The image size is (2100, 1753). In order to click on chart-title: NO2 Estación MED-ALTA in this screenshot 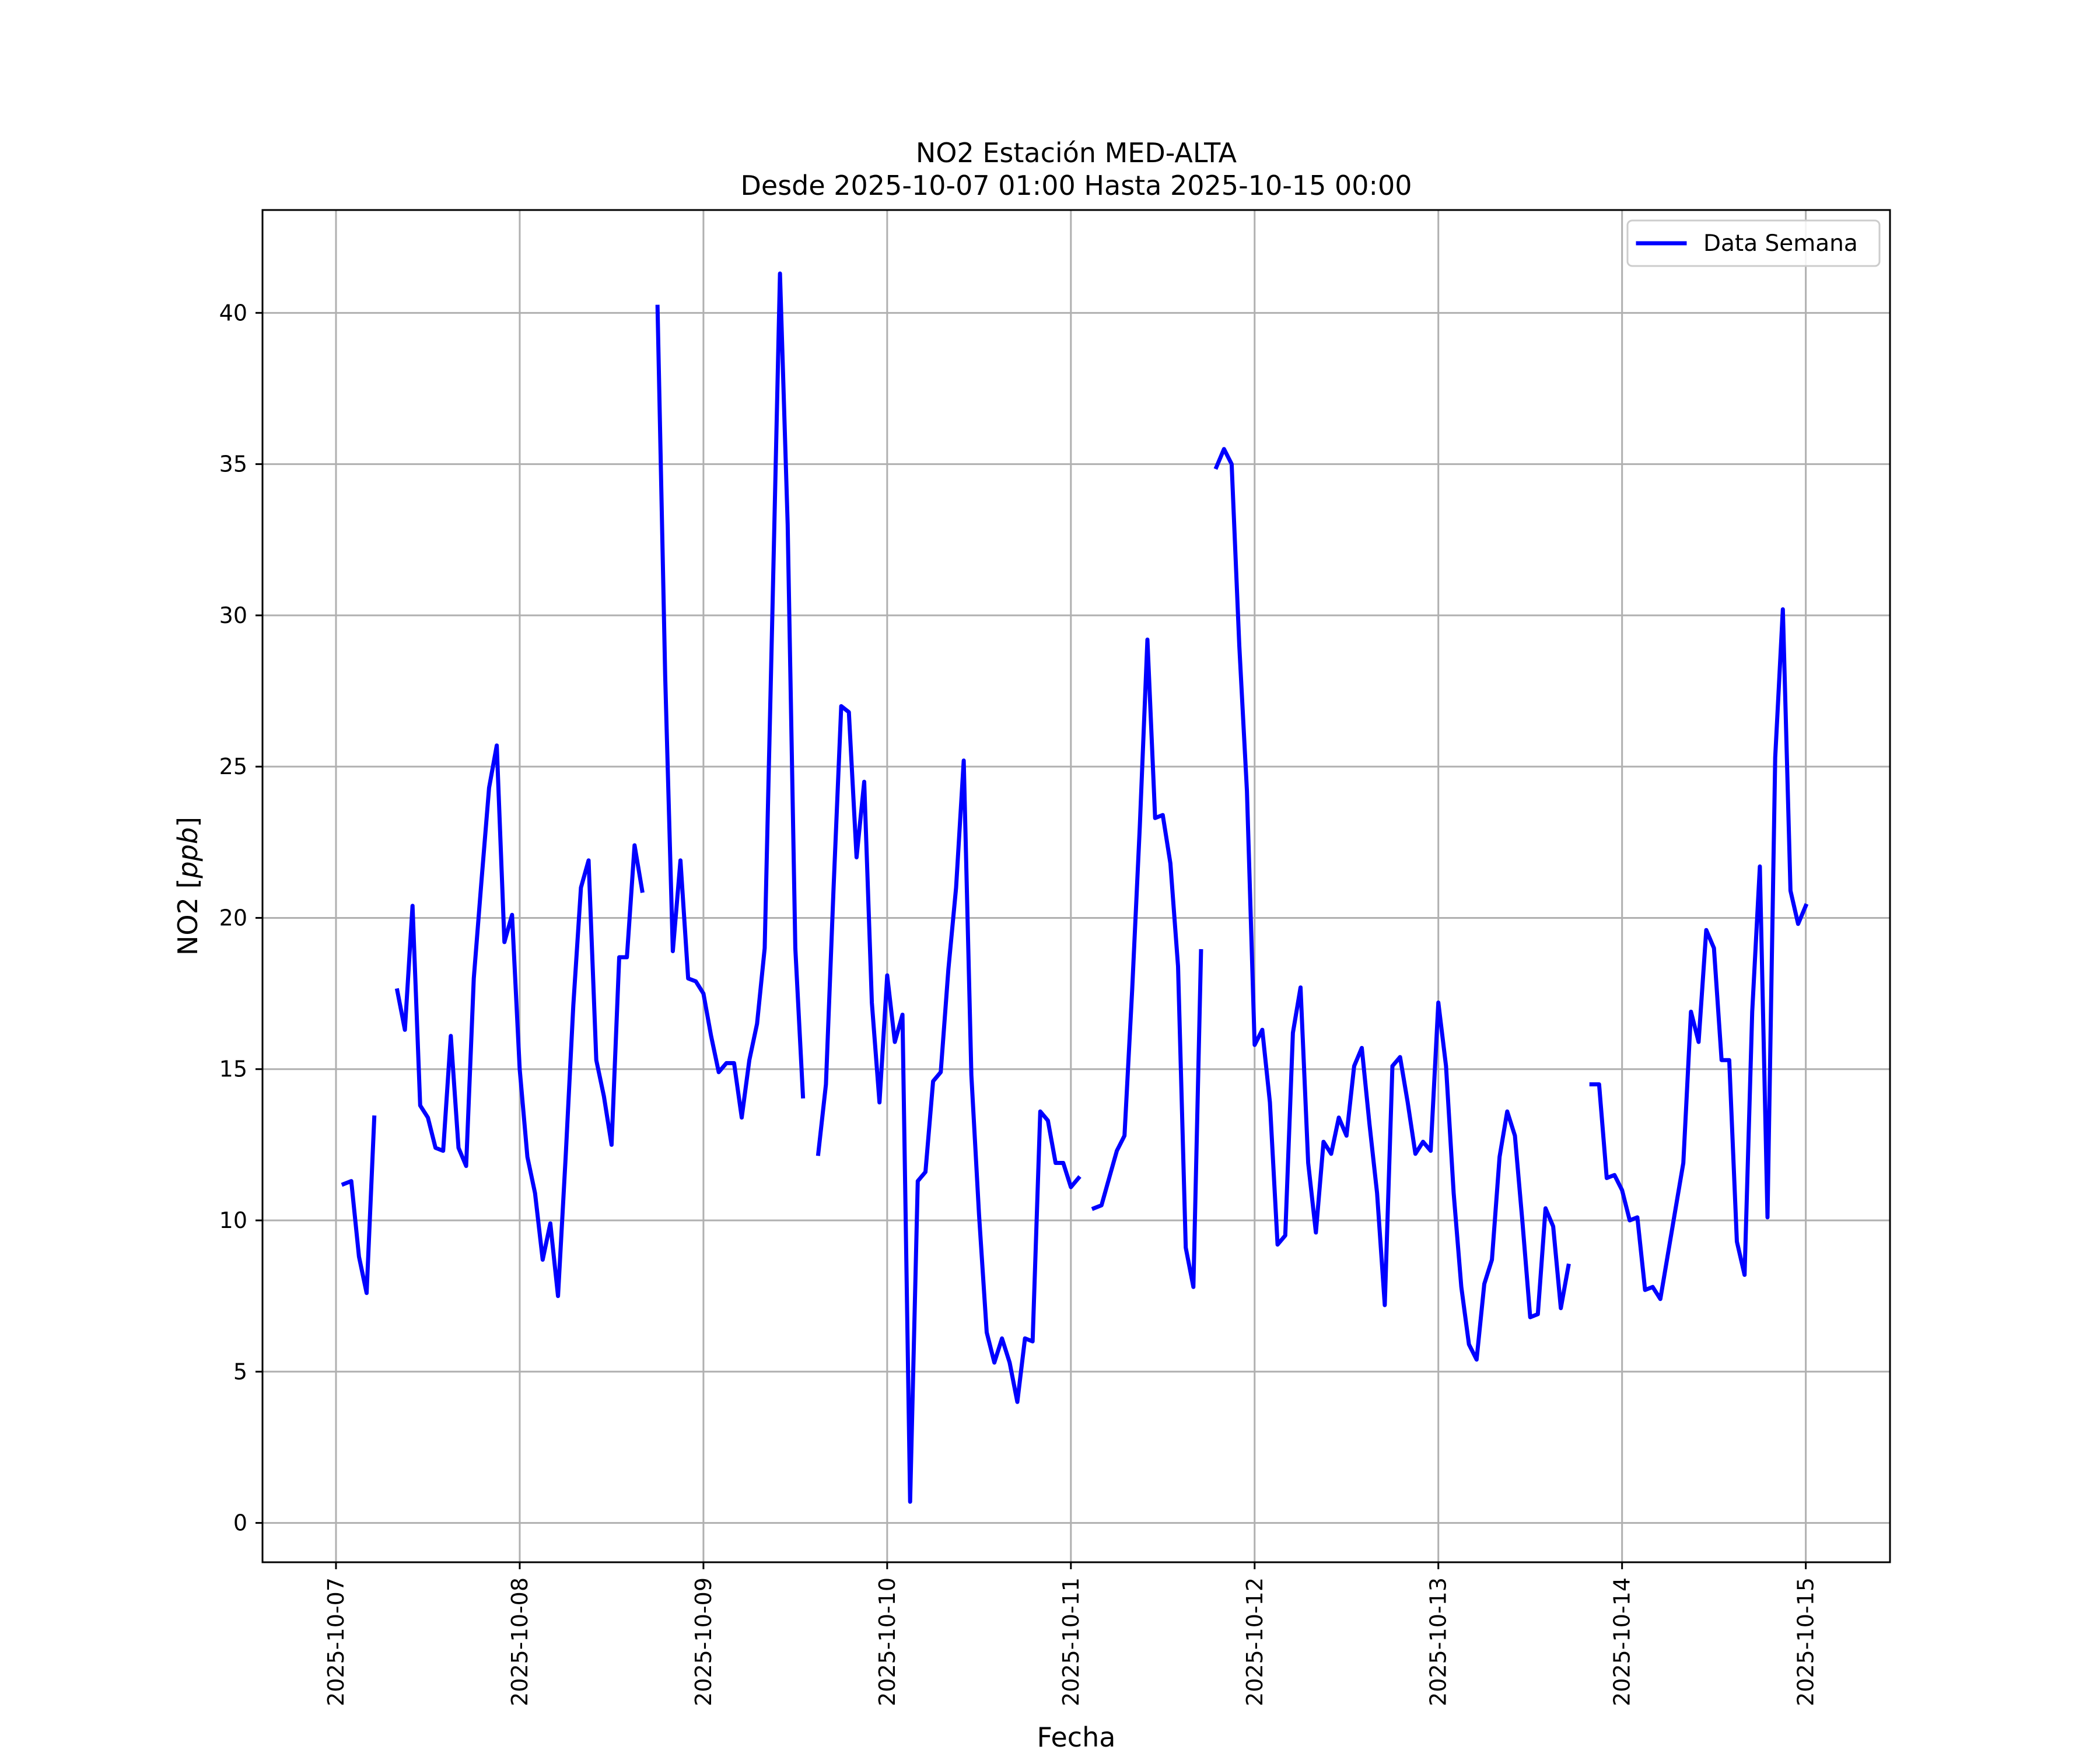, I will do `click(1076, 153)`.